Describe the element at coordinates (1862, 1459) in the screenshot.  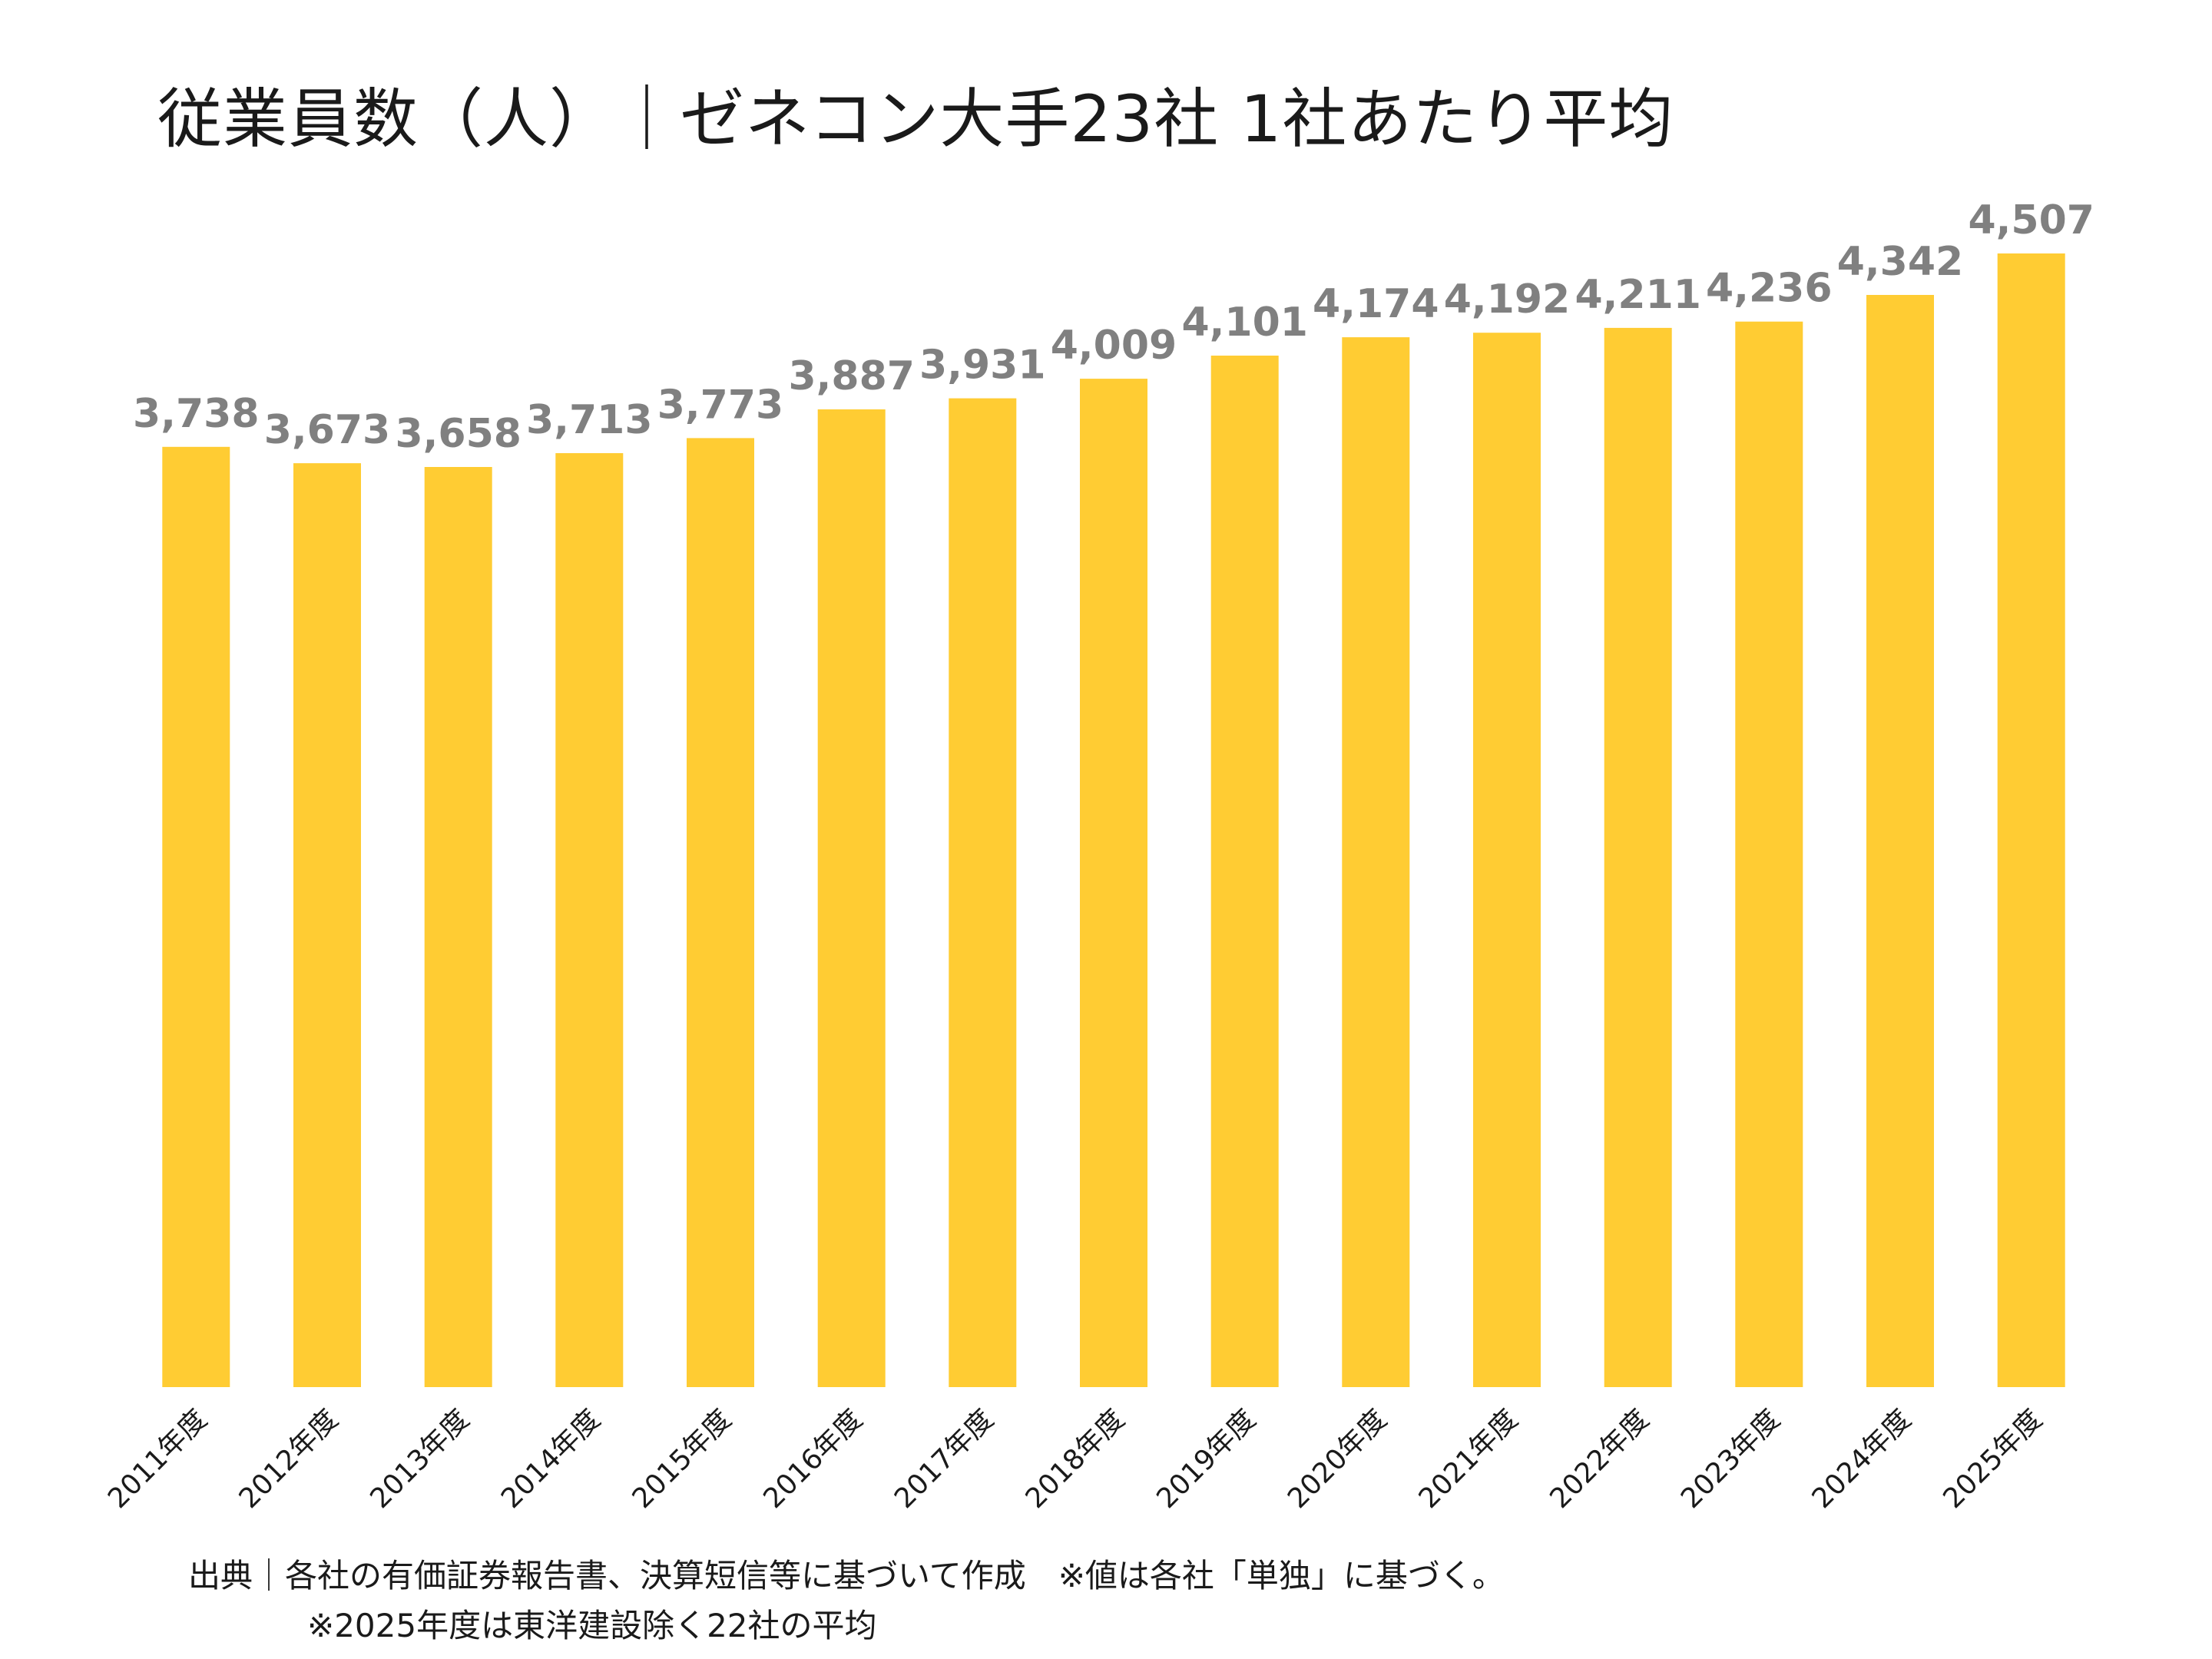
I see `category-label: 2024年度` at that location.